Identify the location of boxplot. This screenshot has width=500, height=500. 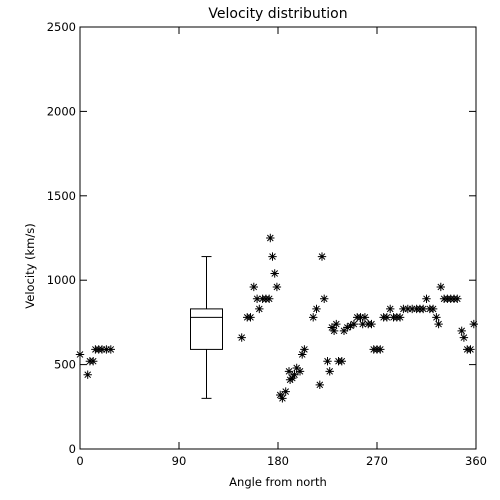
(206, 327).